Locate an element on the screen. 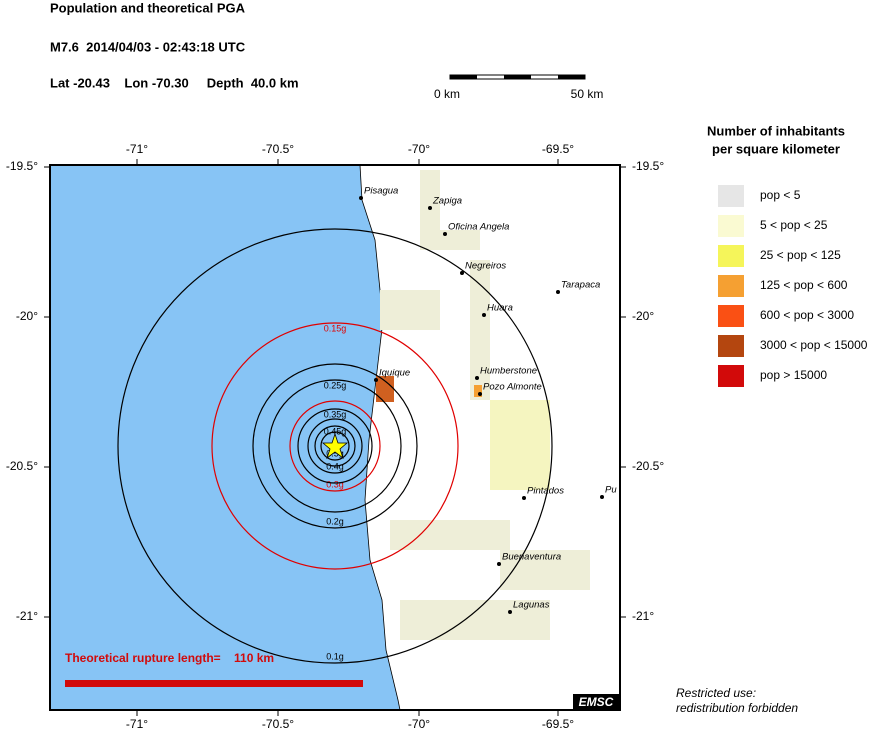 This screenshot has width=882, height=736. title: Population and theoretical PGA is located at coordinates (148, 7).